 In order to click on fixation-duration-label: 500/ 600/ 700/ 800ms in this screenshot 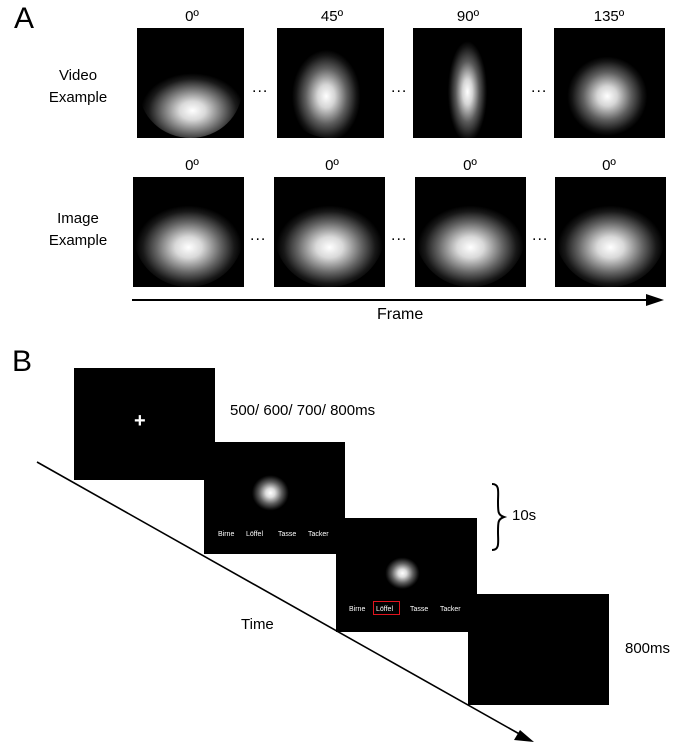, I will do `click(303, 410)`.